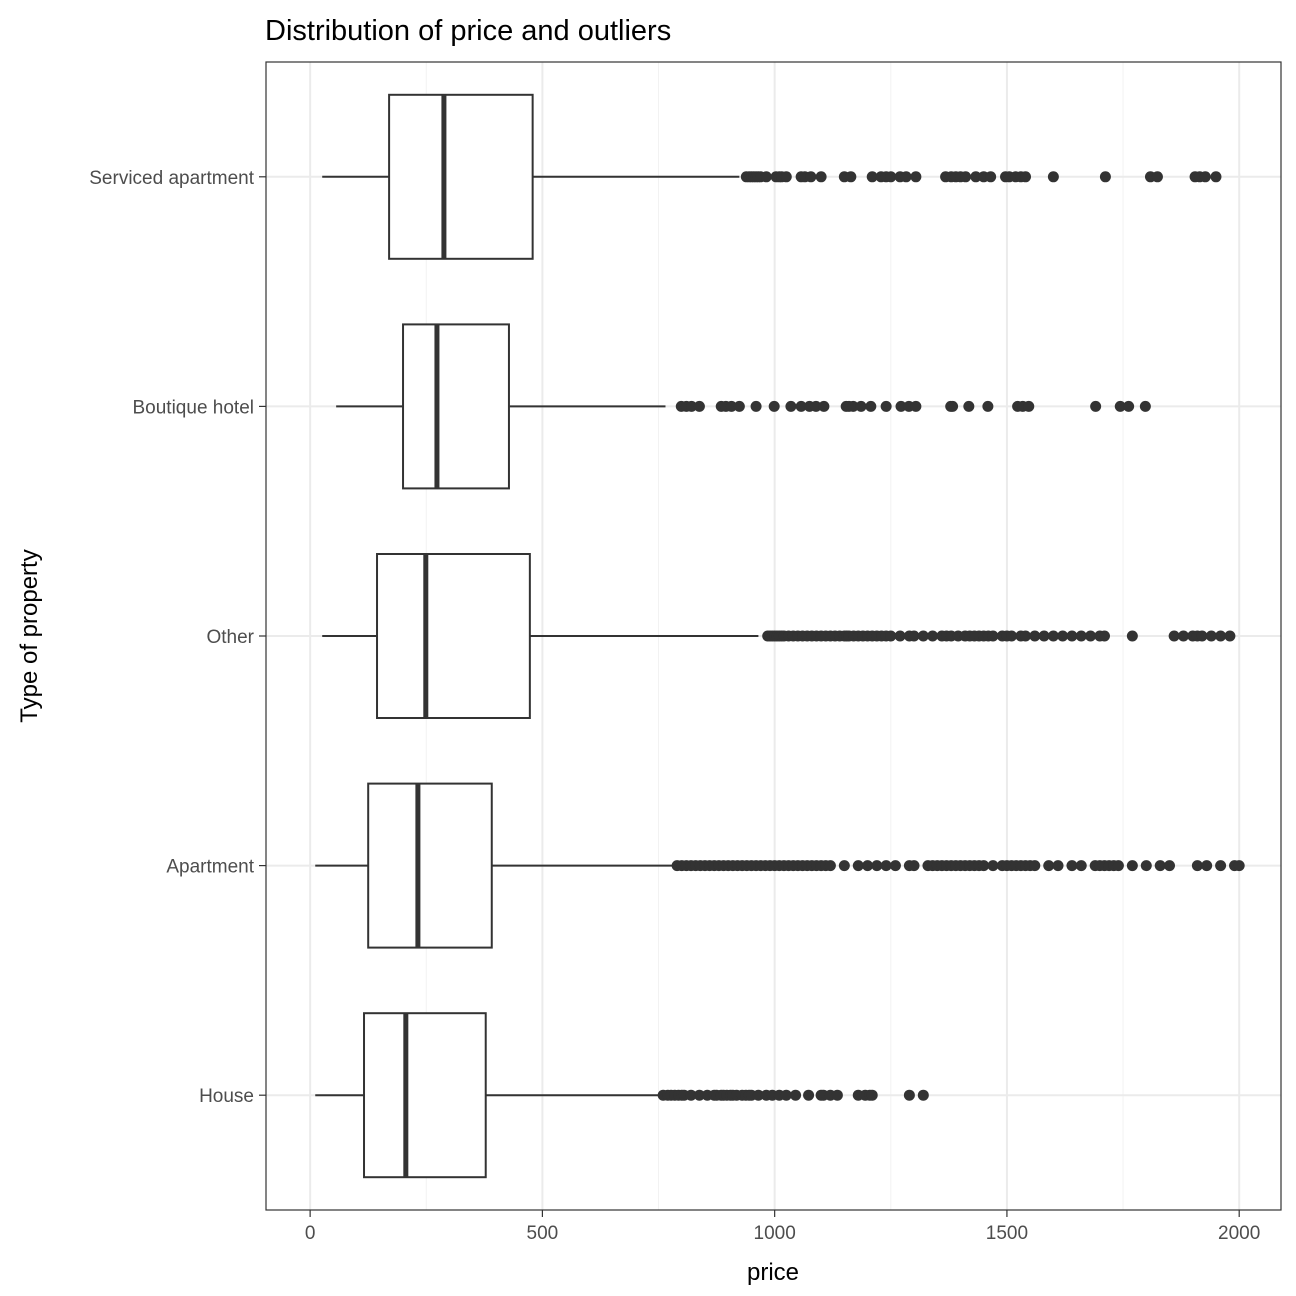 This screenshot has width=1296, height=1296. Describe the element at coordinates (622, 1095) in the screenshot. I see `box-house` at that location.